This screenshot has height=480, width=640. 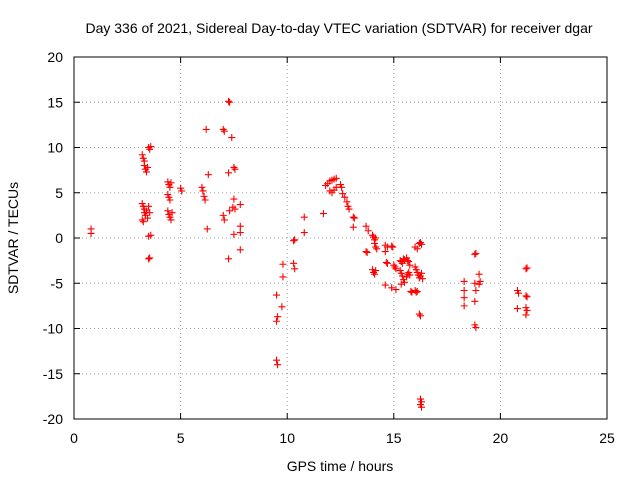 I want to click on y-tick-label: -5, so click(x=57, y=283).